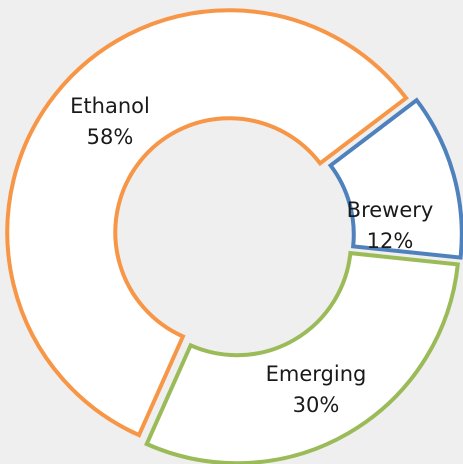  I want to click on donut-segment, so click(395, 178).